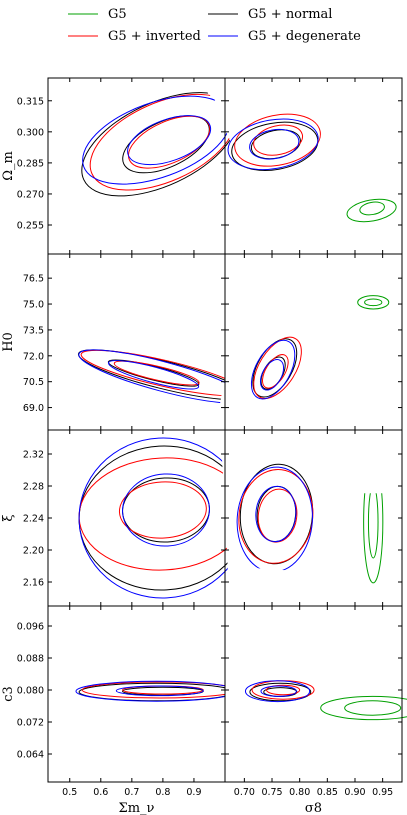 The image size is (407, 815). I want to click on y-tick-label-r1-4: 75.0, so click(33, 305).